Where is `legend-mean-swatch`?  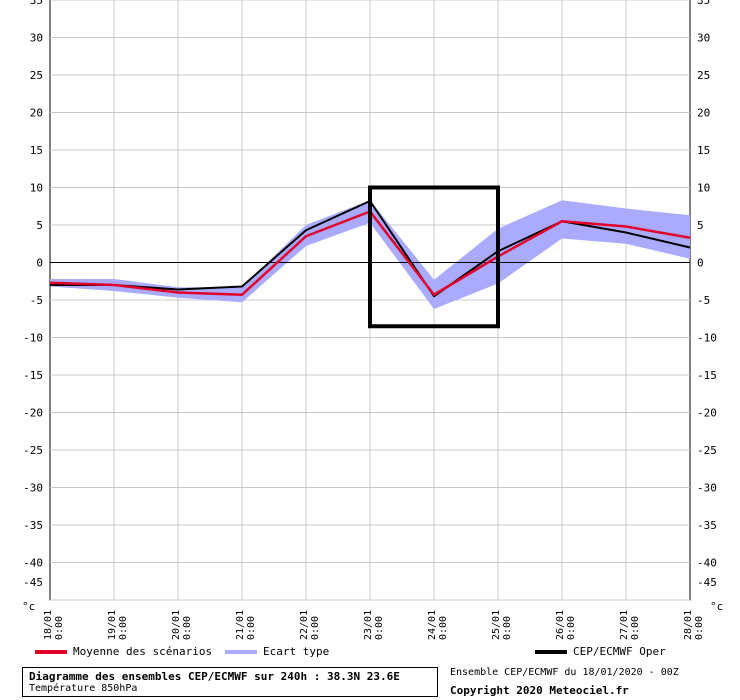 legend-mean-swatch is located at coordinates (51, 652).